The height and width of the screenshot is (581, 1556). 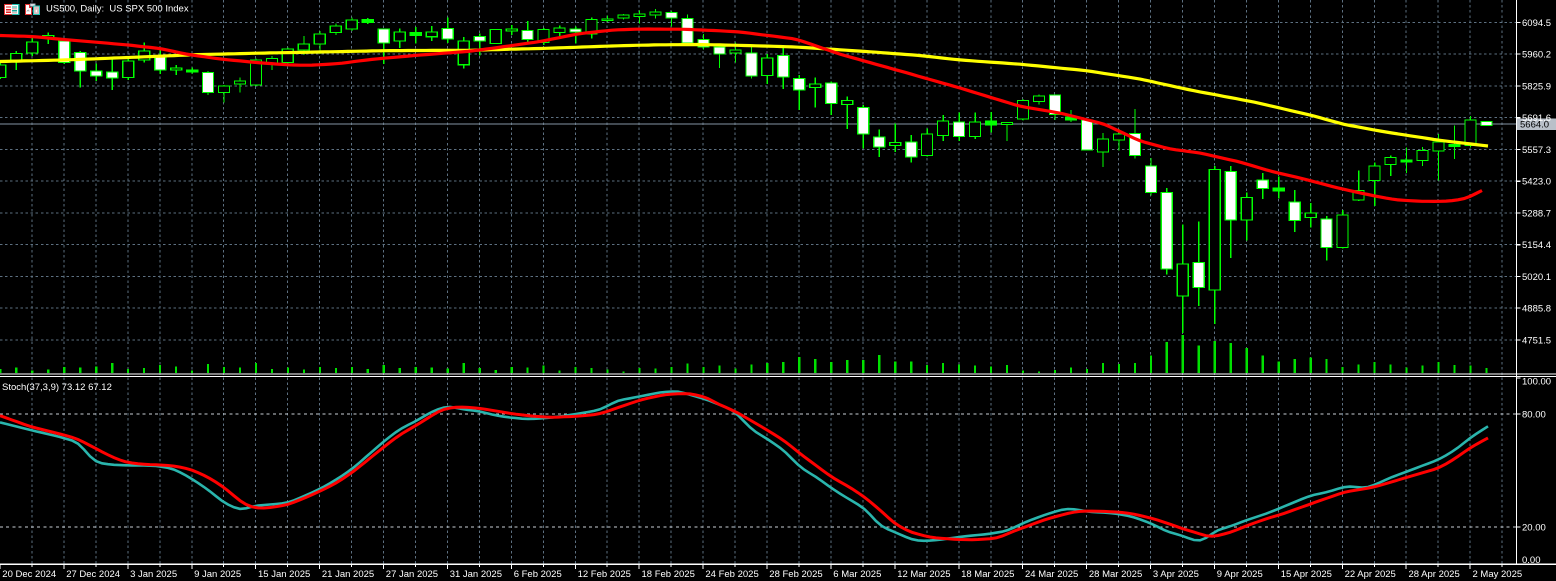 I want to click on svg-text: 2 May 2025, so click(x=1498, y=574).